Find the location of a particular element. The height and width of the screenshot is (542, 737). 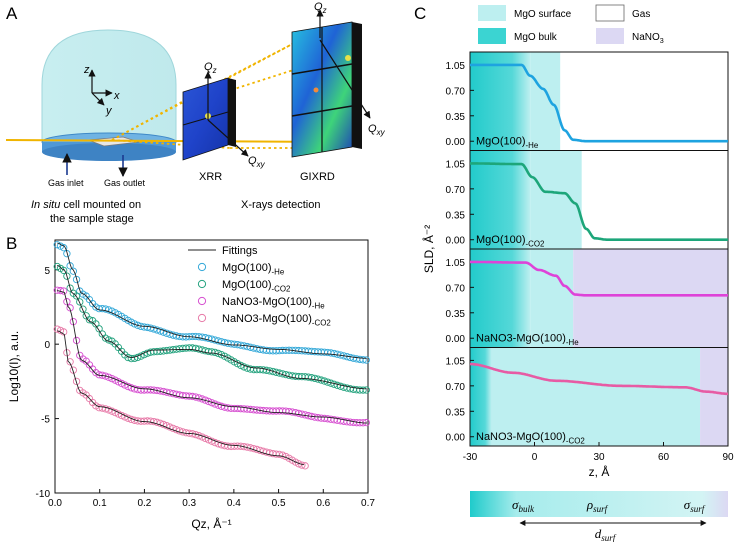

legend-label: MgO(100)-He is located at coordinates (253, 269).